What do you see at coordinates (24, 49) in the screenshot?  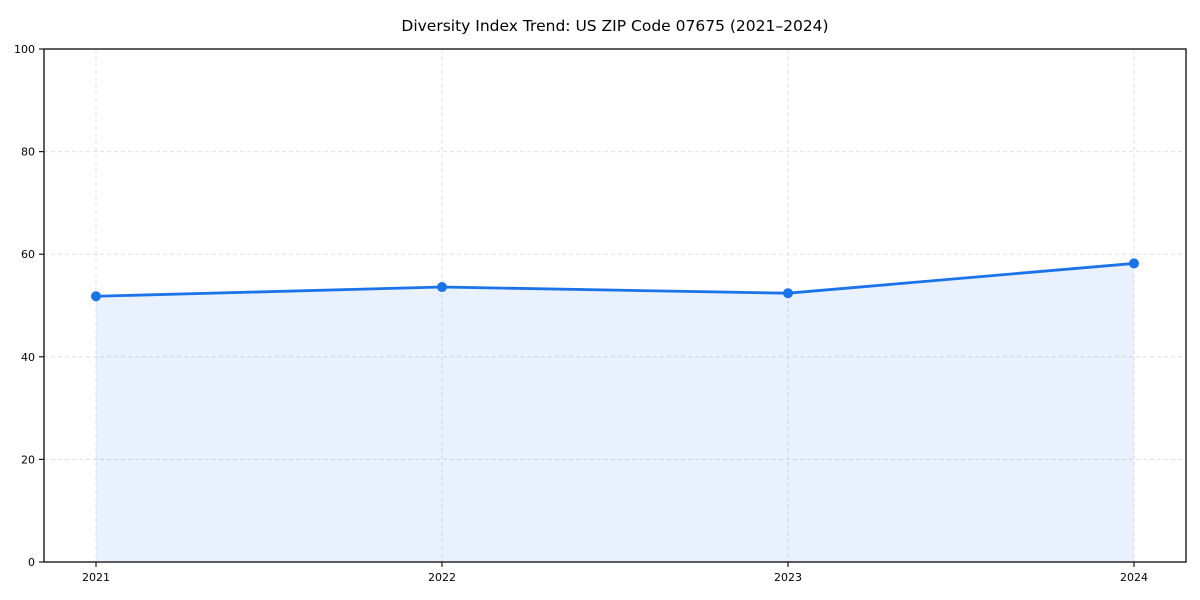 I see `y-tick-label: 100` at bounding box center [24, 49].